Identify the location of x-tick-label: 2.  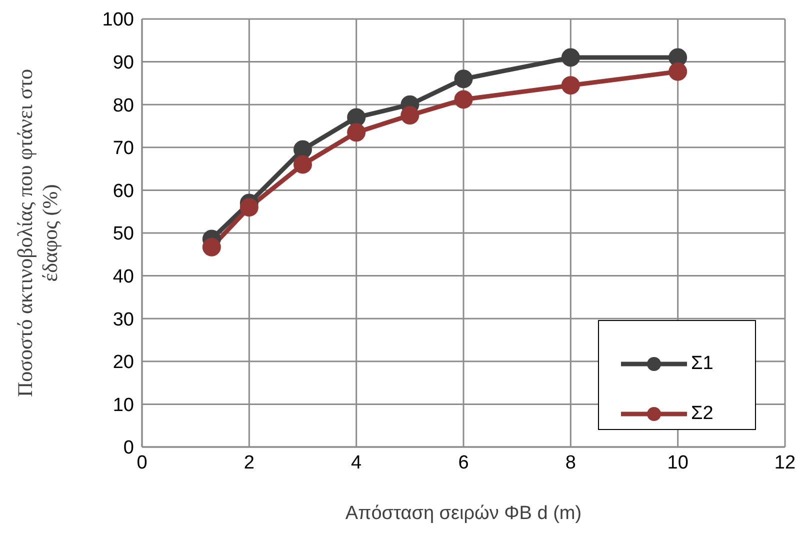
(249, 463).